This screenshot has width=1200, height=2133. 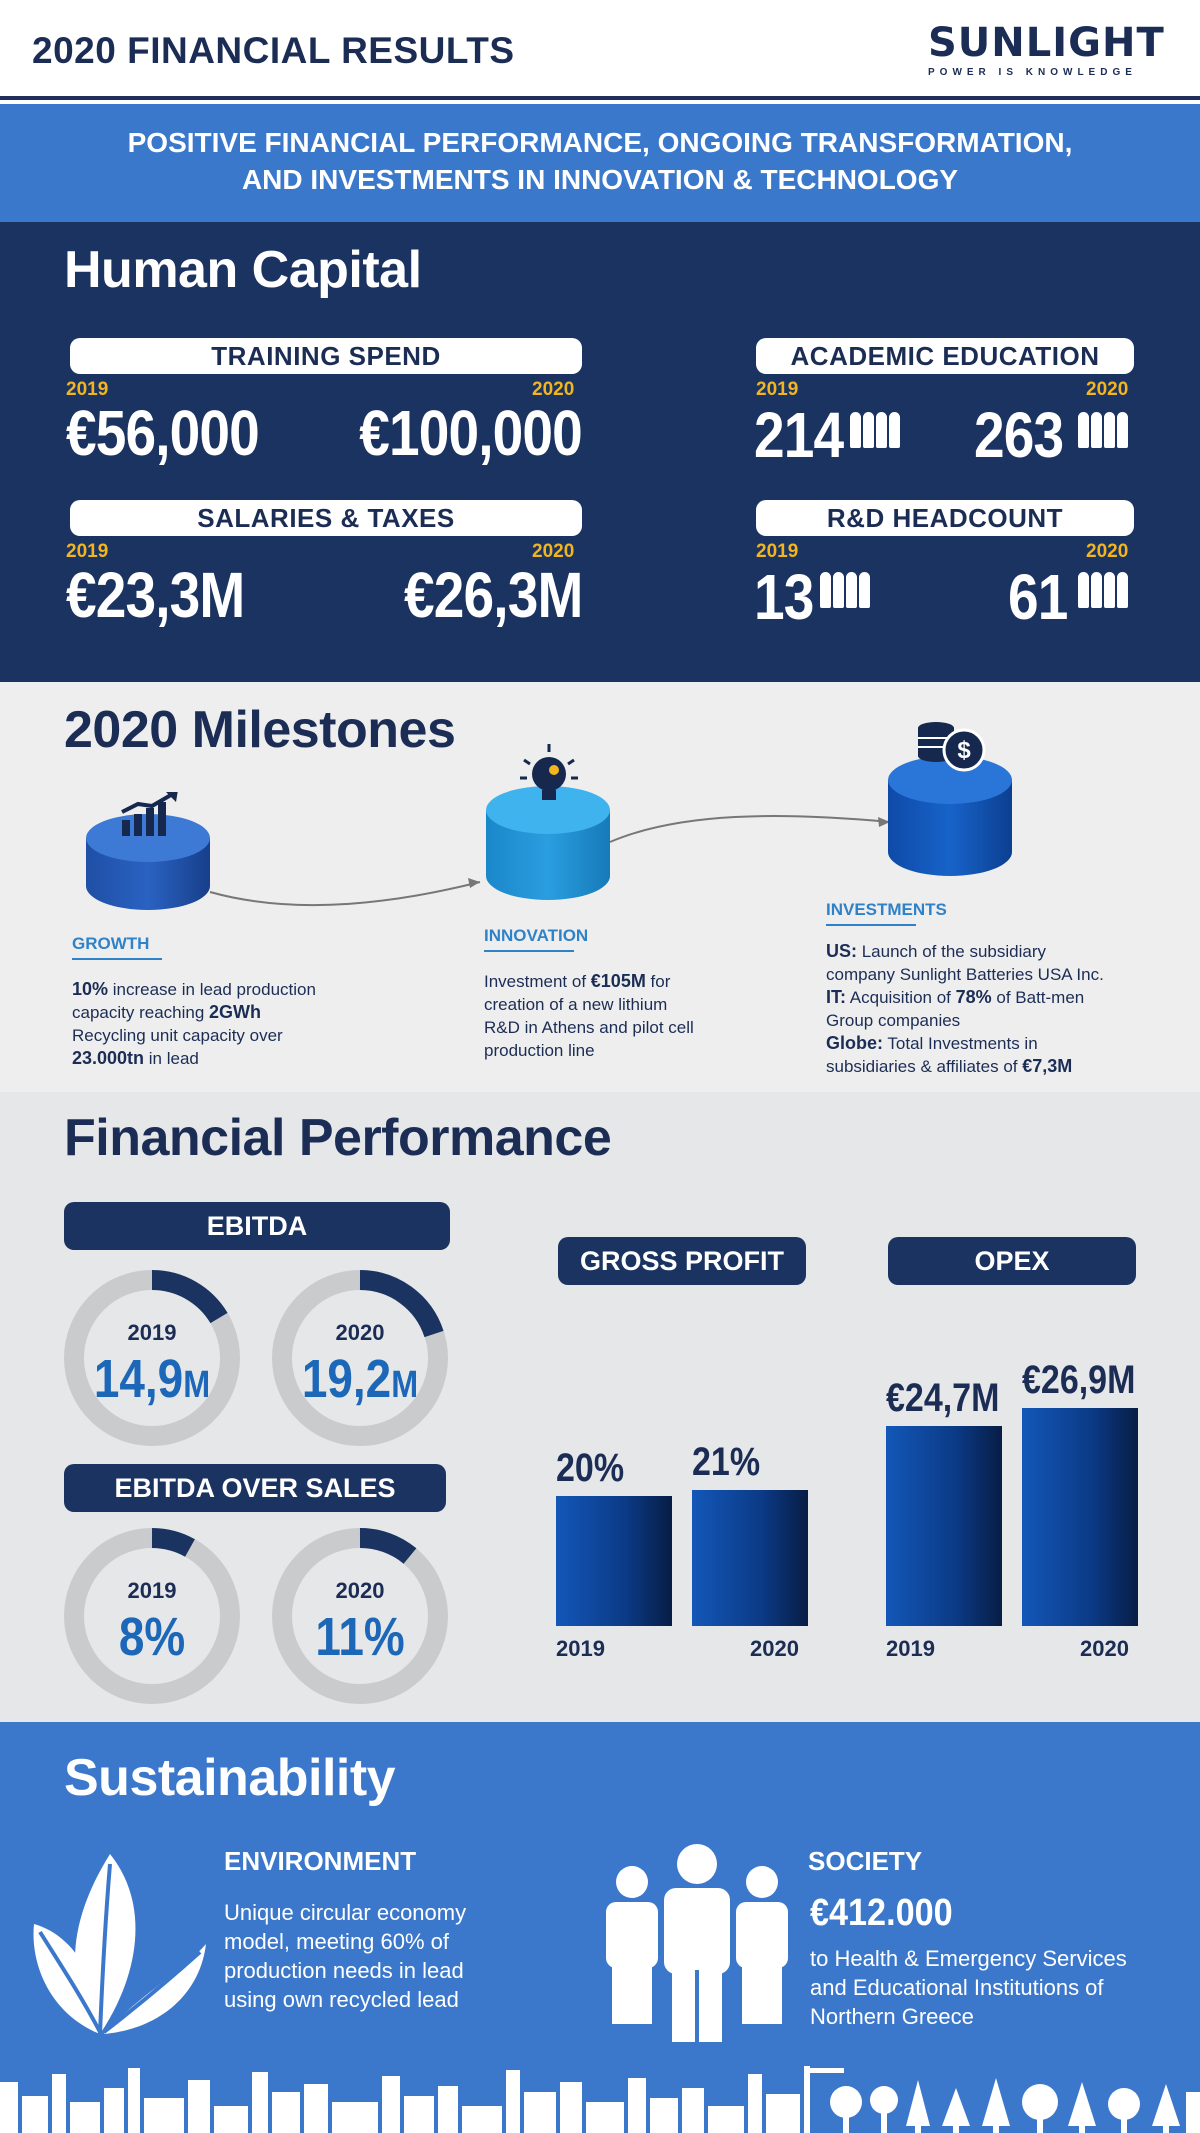 I want to click on text-fragment: Total Investments in, so click(x=960, y=1043).